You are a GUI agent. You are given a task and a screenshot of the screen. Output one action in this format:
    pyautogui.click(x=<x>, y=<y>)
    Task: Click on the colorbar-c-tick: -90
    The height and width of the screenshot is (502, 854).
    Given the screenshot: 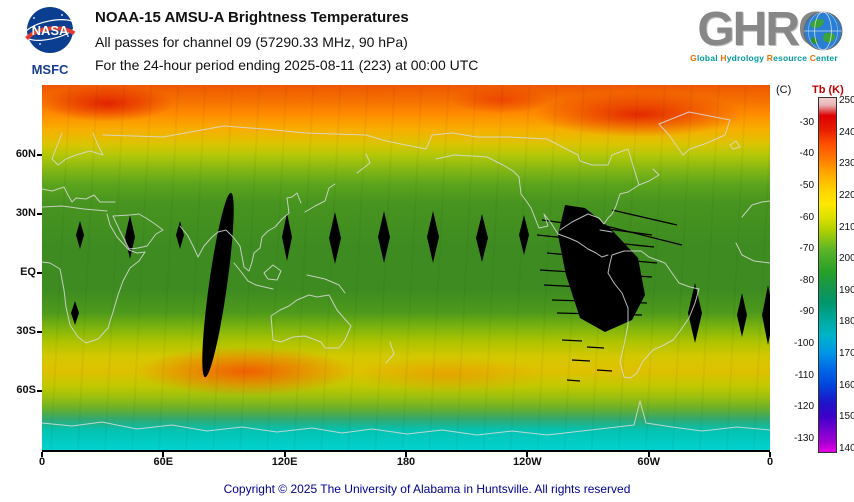 What is the action you would take?
    pyautogui.click(x=806, y=312)
    